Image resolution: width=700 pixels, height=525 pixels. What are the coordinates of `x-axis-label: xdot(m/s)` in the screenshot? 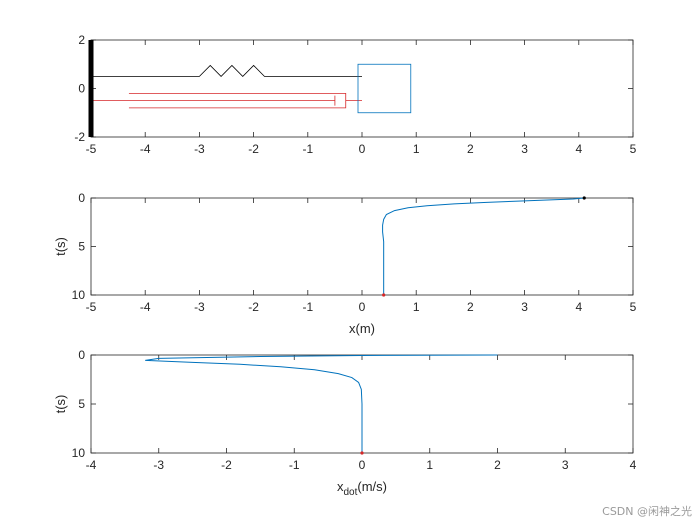 It's located at (362, 488).